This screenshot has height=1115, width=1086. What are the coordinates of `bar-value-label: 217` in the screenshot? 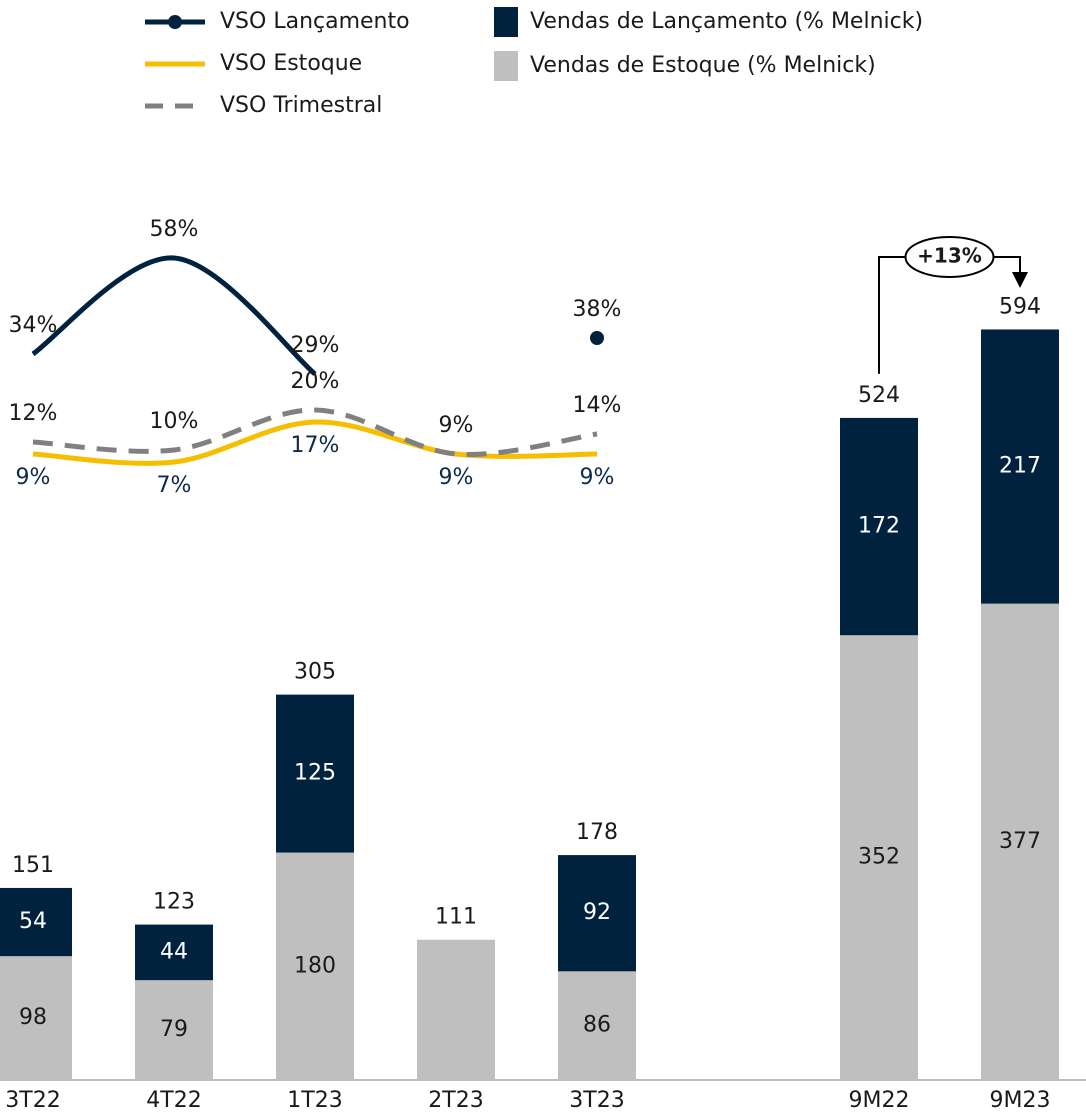 It's located at (1020, 466).